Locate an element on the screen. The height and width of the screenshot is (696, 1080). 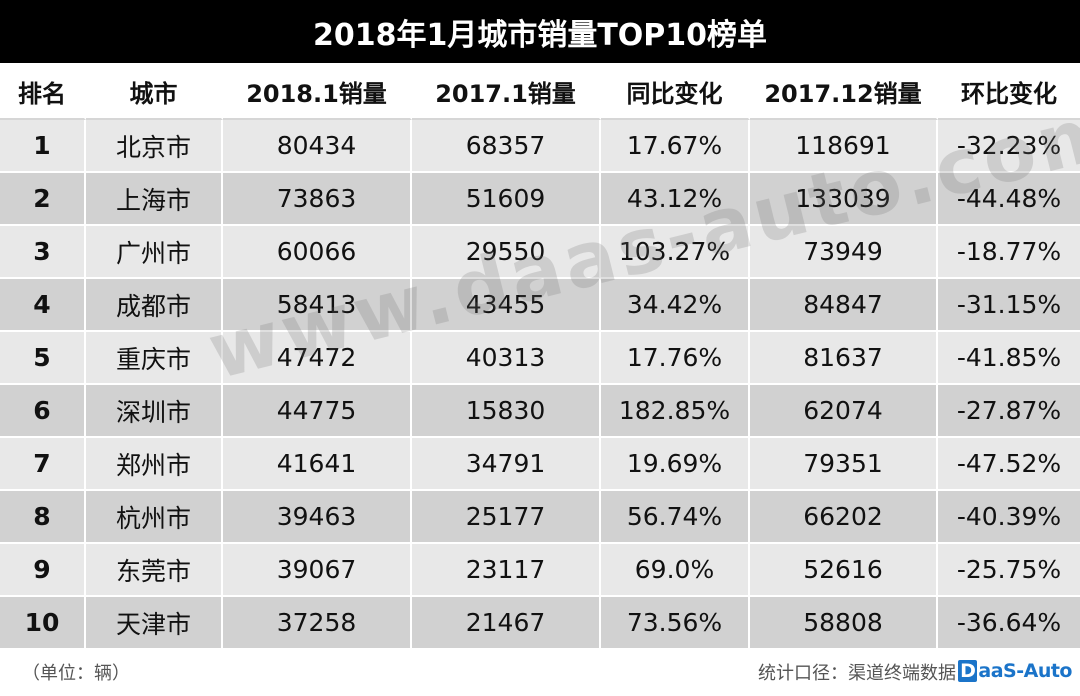
table-row: 5 重庆市 47472 40313 17.76% 81637 -41.85% is located at coordinates (540, 358).